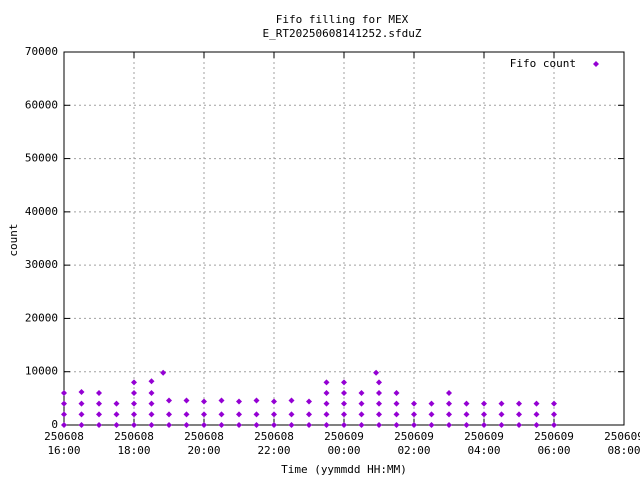  What do you see at coordinates (274, 443) in the screenshot?
I see `x-tick-label: 250608 22:00` at bounding box center [274, 443].